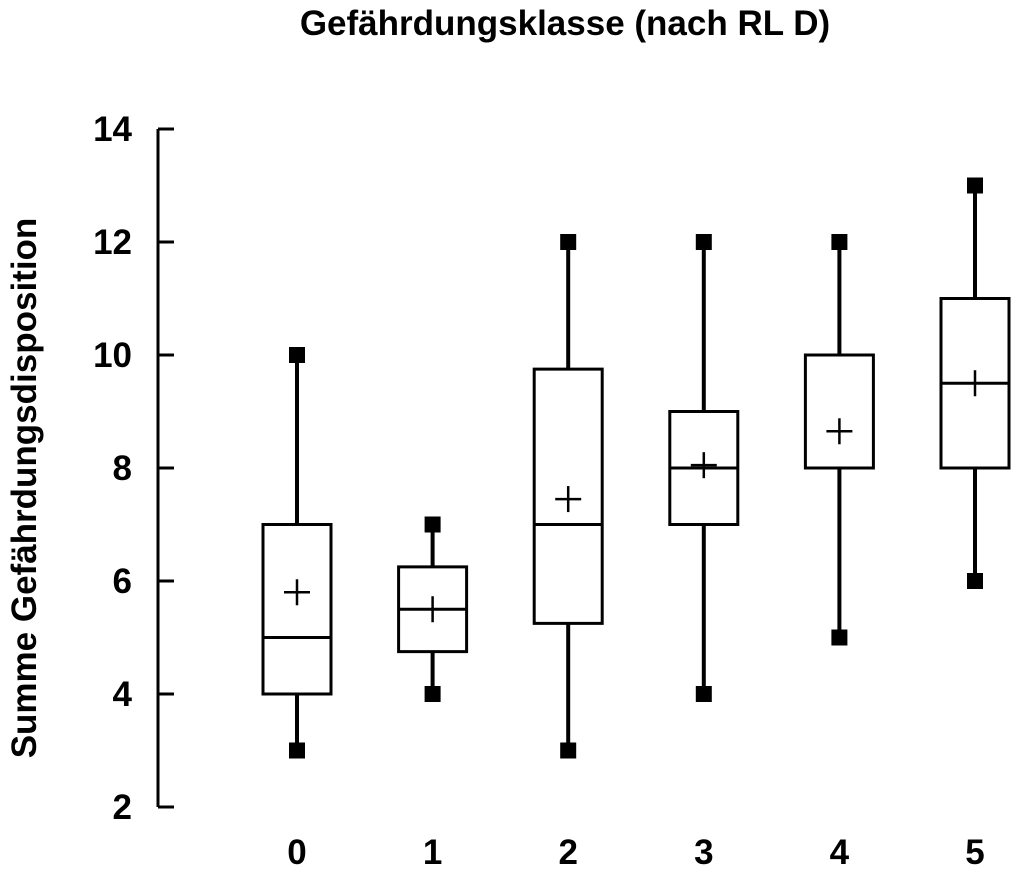 This screenshot has height=876, width=1024. What do you see at coordinates (432, 852) in the screenshot?
I see `x-tick-label: 1` at bounding box center [432, 852].